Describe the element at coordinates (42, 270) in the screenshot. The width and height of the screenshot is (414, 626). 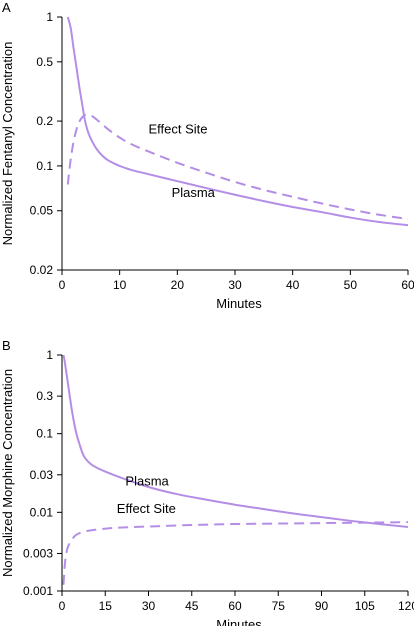
I see `y-tick-label: 0.02` at that location.